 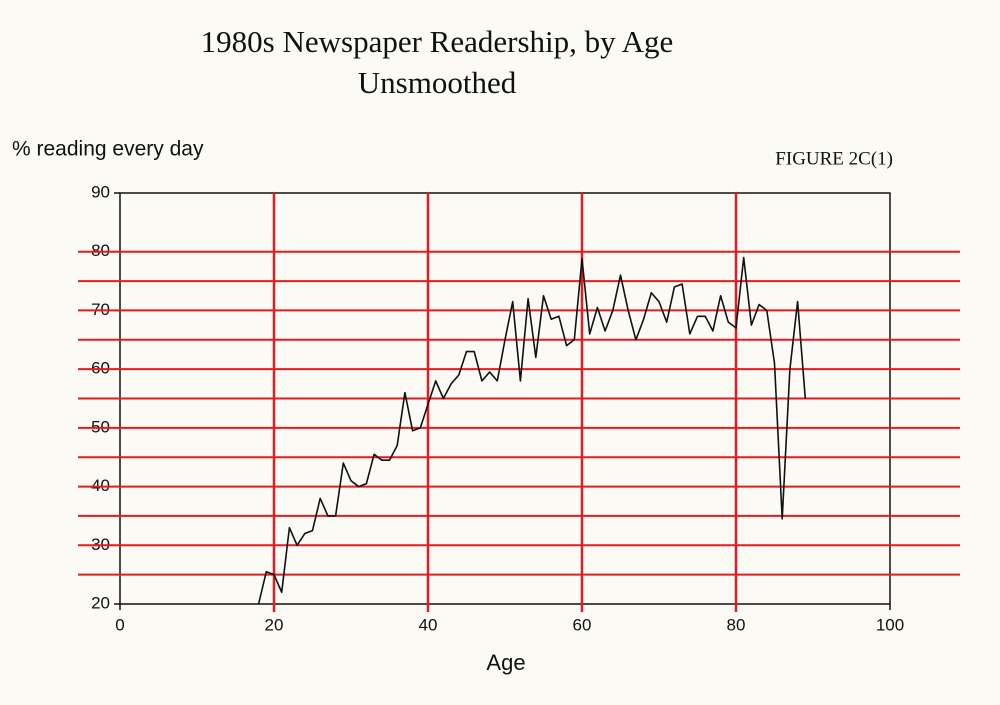 What do you see at coordinates (582, 624) in the screenshot?
I see `x-tick-label: 60` at bounding box center [582, 624].